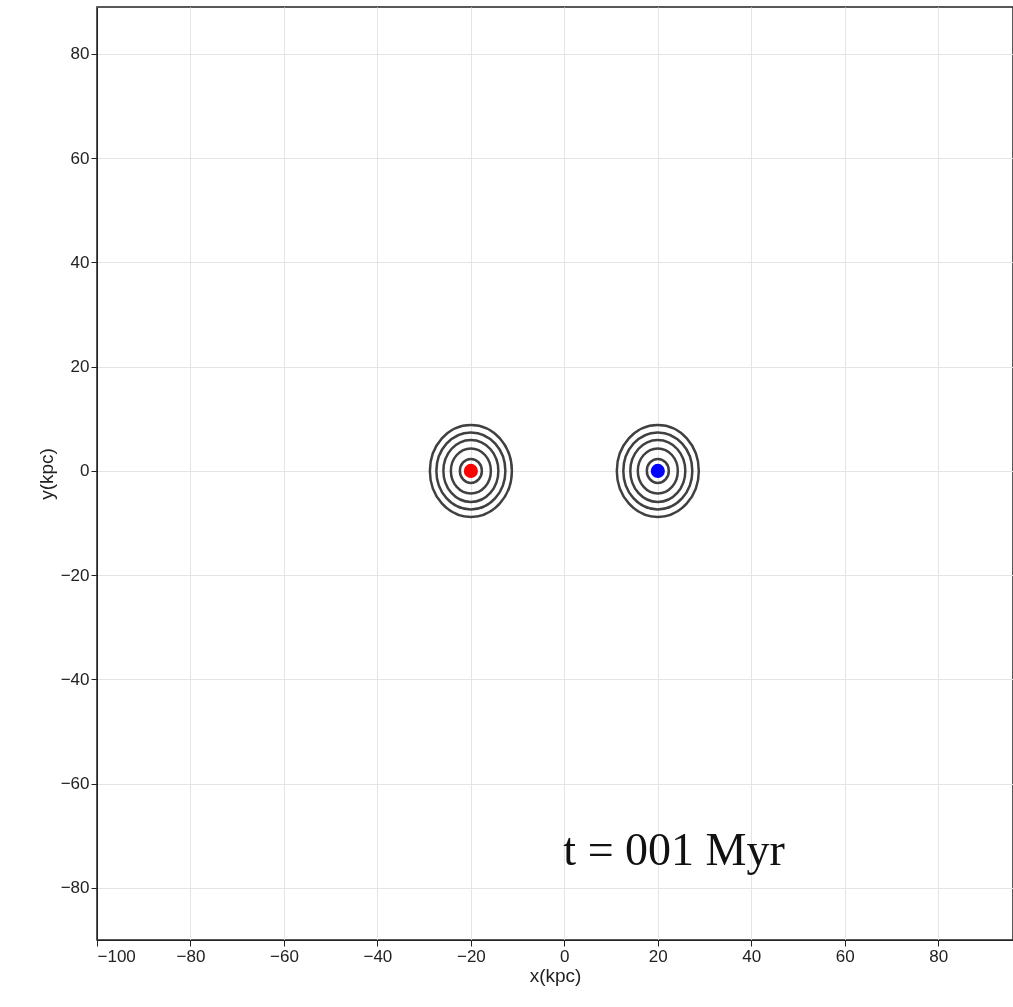 This screenshot has width=1013, height=1007. Describe the element at coordinates (85, 471) in the screenshot. I see `y-tick-label: 0` at that location.